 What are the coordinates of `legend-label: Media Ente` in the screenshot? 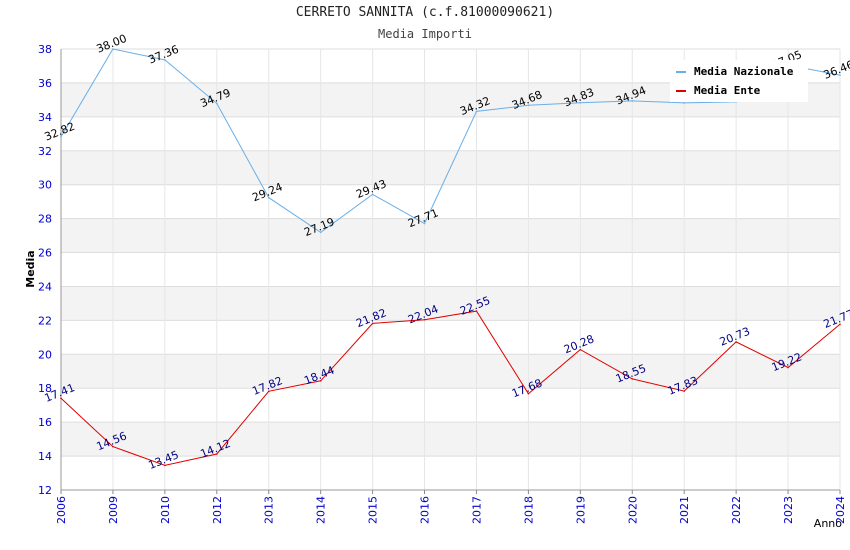 It's located at (727, 90).